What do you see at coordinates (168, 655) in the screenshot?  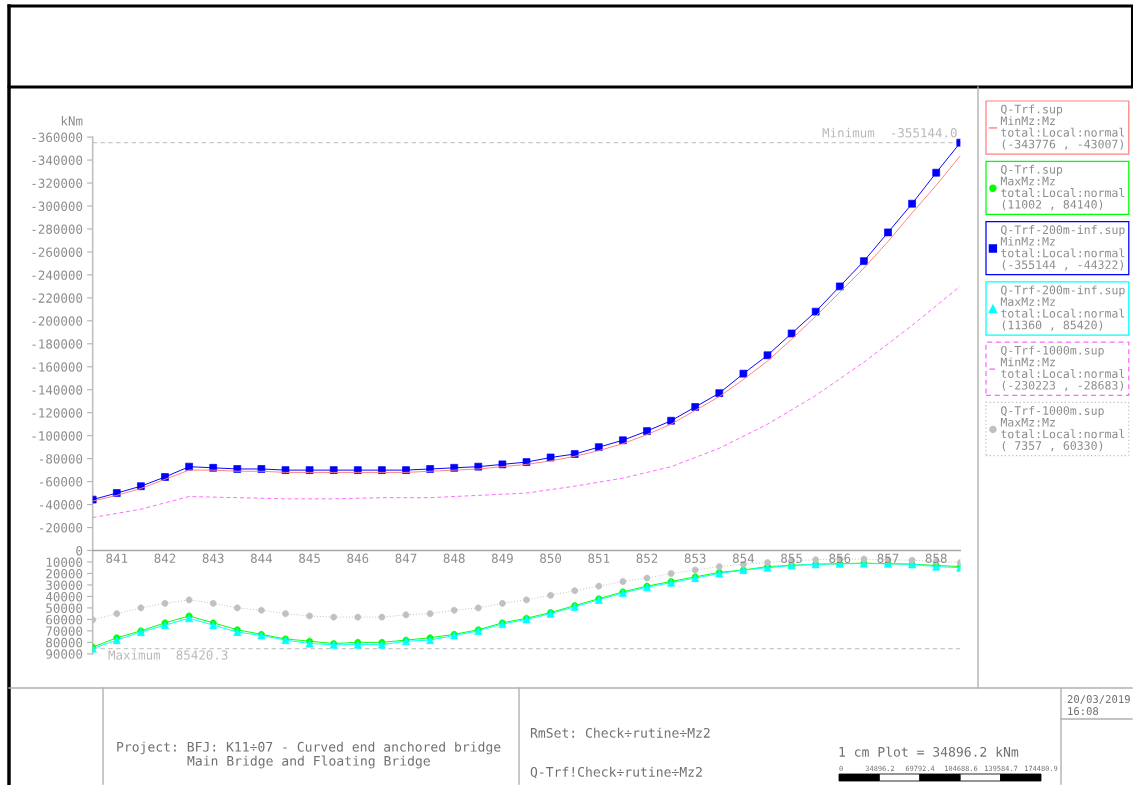 I see `ref-line-label: Maximum 85420.3` at bounding box center [168, 655].